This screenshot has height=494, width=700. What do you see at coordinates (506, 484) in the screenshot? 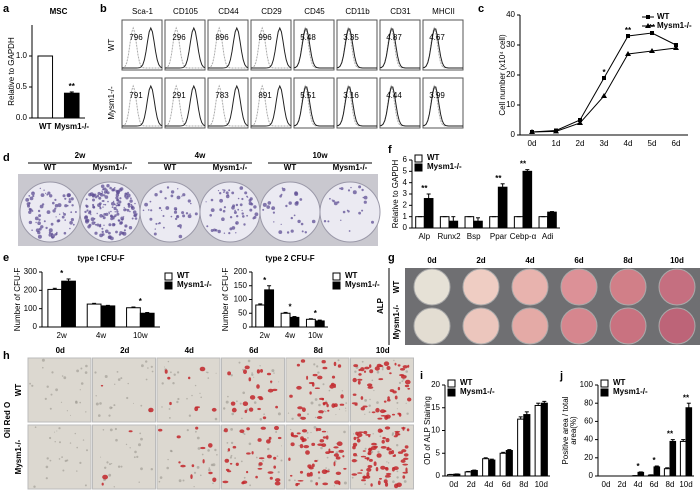
I see `x-tick-label: 6d` at bounding box center [506, 484].